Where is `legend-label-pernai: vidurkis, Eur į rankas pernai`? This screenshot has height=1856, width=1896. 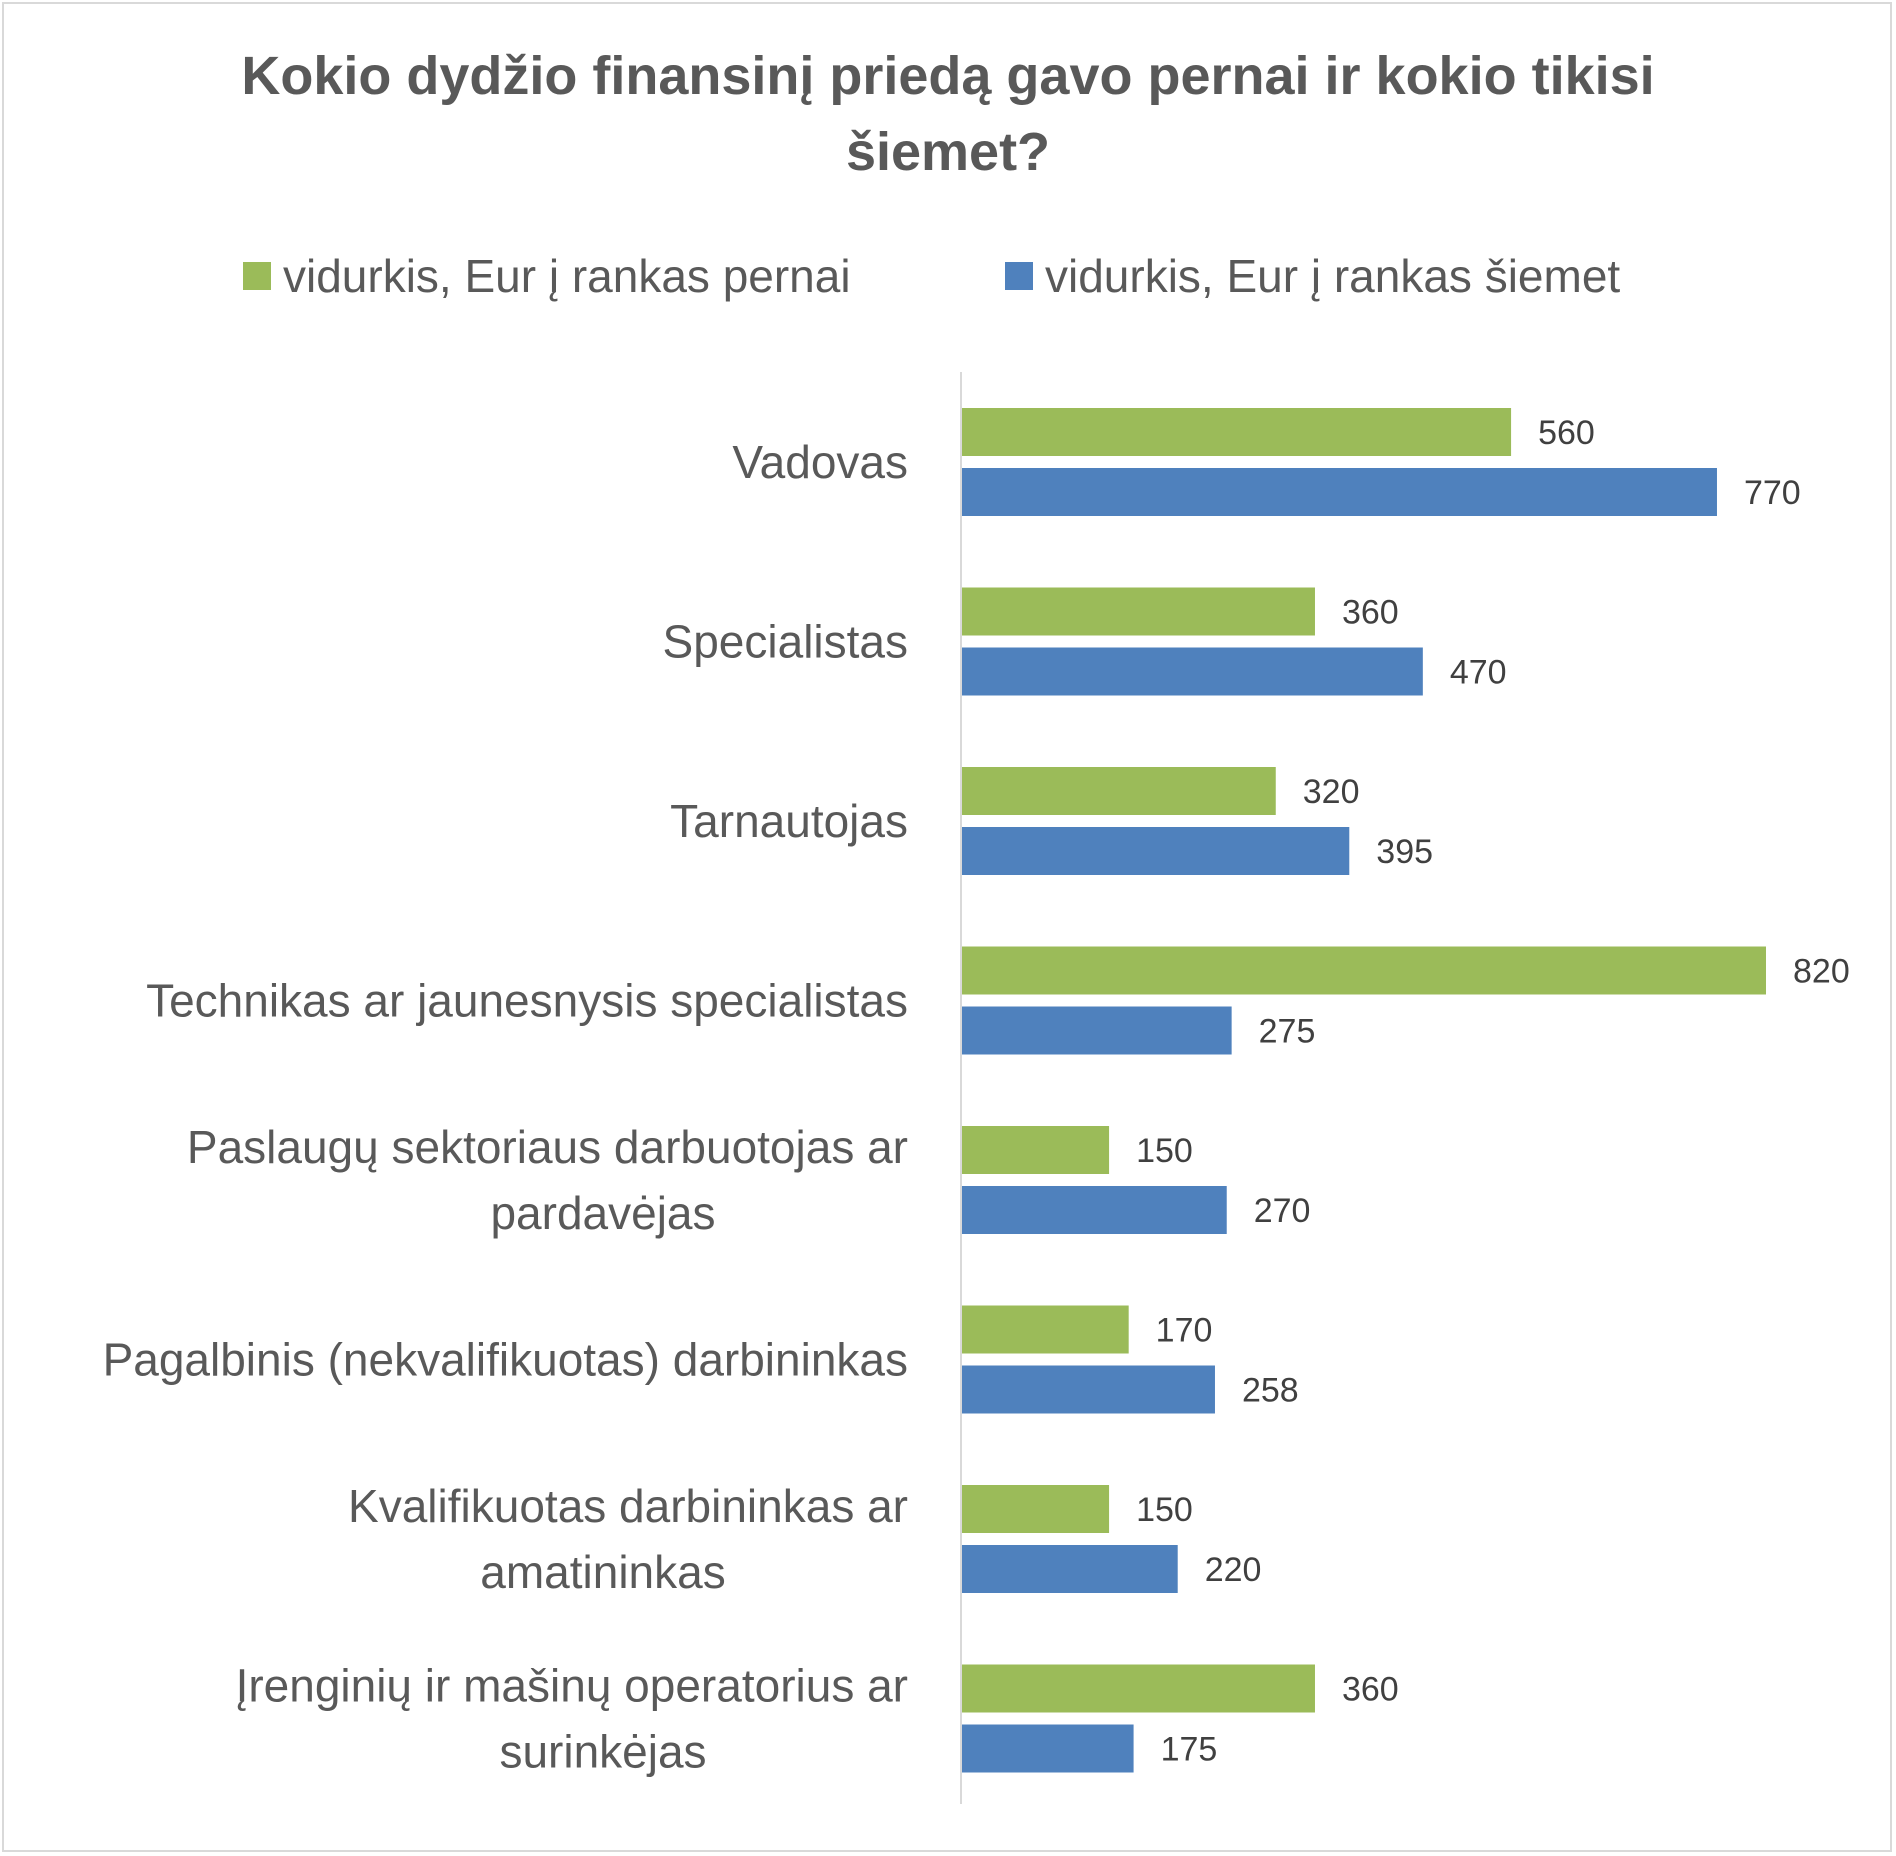 legend-label-pernai: vidurkis, Eur į rankas pernai is located at coordinates (567, 276).